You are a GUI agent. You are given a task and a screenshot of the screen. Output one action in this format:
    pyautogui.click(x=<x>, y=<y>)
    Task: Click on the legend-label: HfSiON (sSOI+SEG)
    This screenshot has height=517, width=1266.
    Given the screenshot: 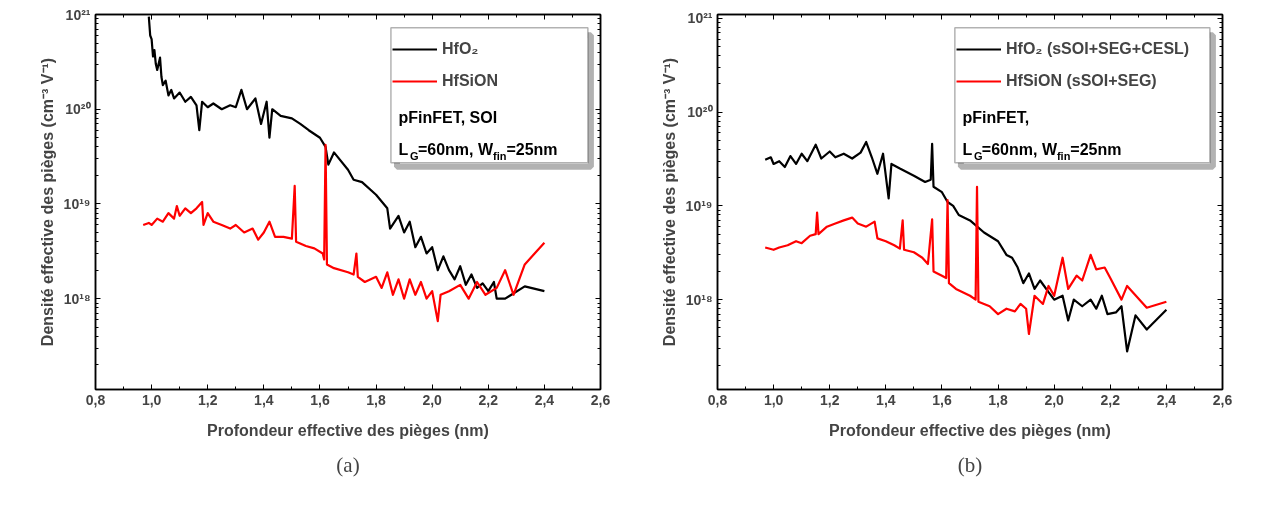 What is the action you would take?
    pyautogui.click(x=1081, y=81)
    